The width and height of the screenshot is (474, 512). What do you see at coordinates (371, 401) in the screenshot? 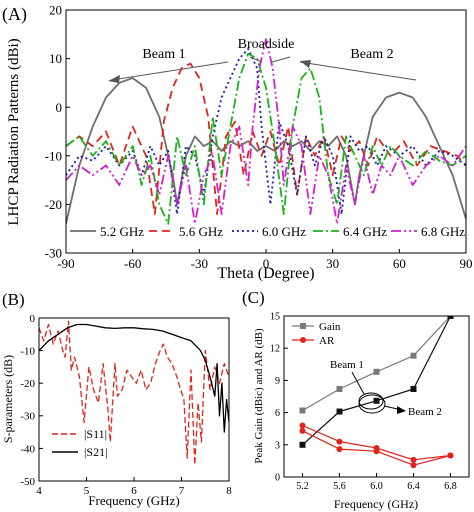
I see `beam-1-ellipse` at bounding box center [371, 401].